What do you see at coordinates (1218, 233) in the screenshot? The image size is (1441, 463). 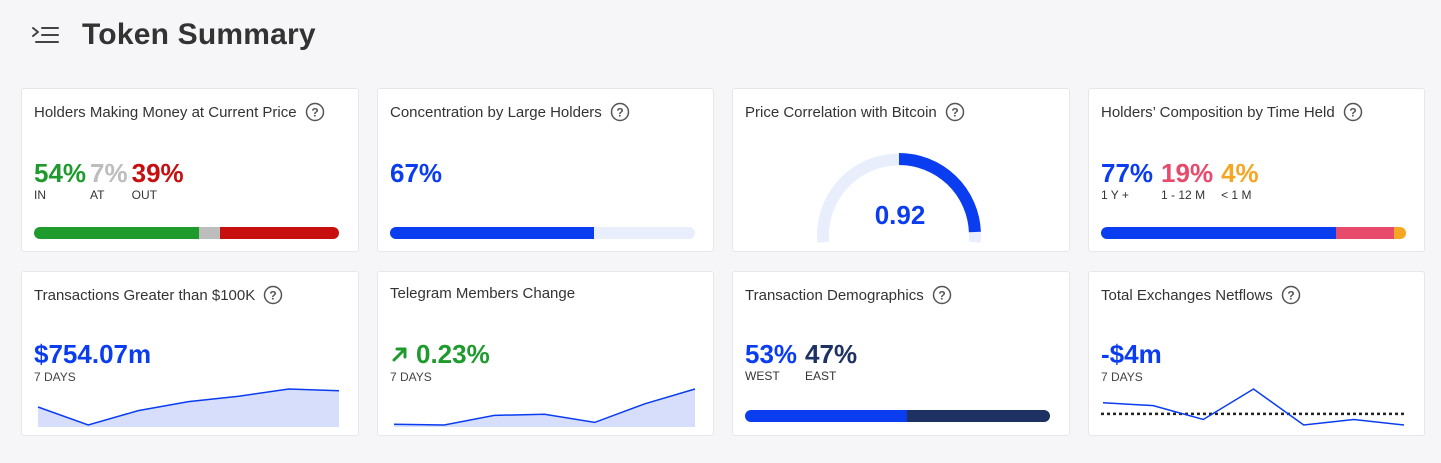 I see `bar-segment-long` at bounding box center [1218, 233].